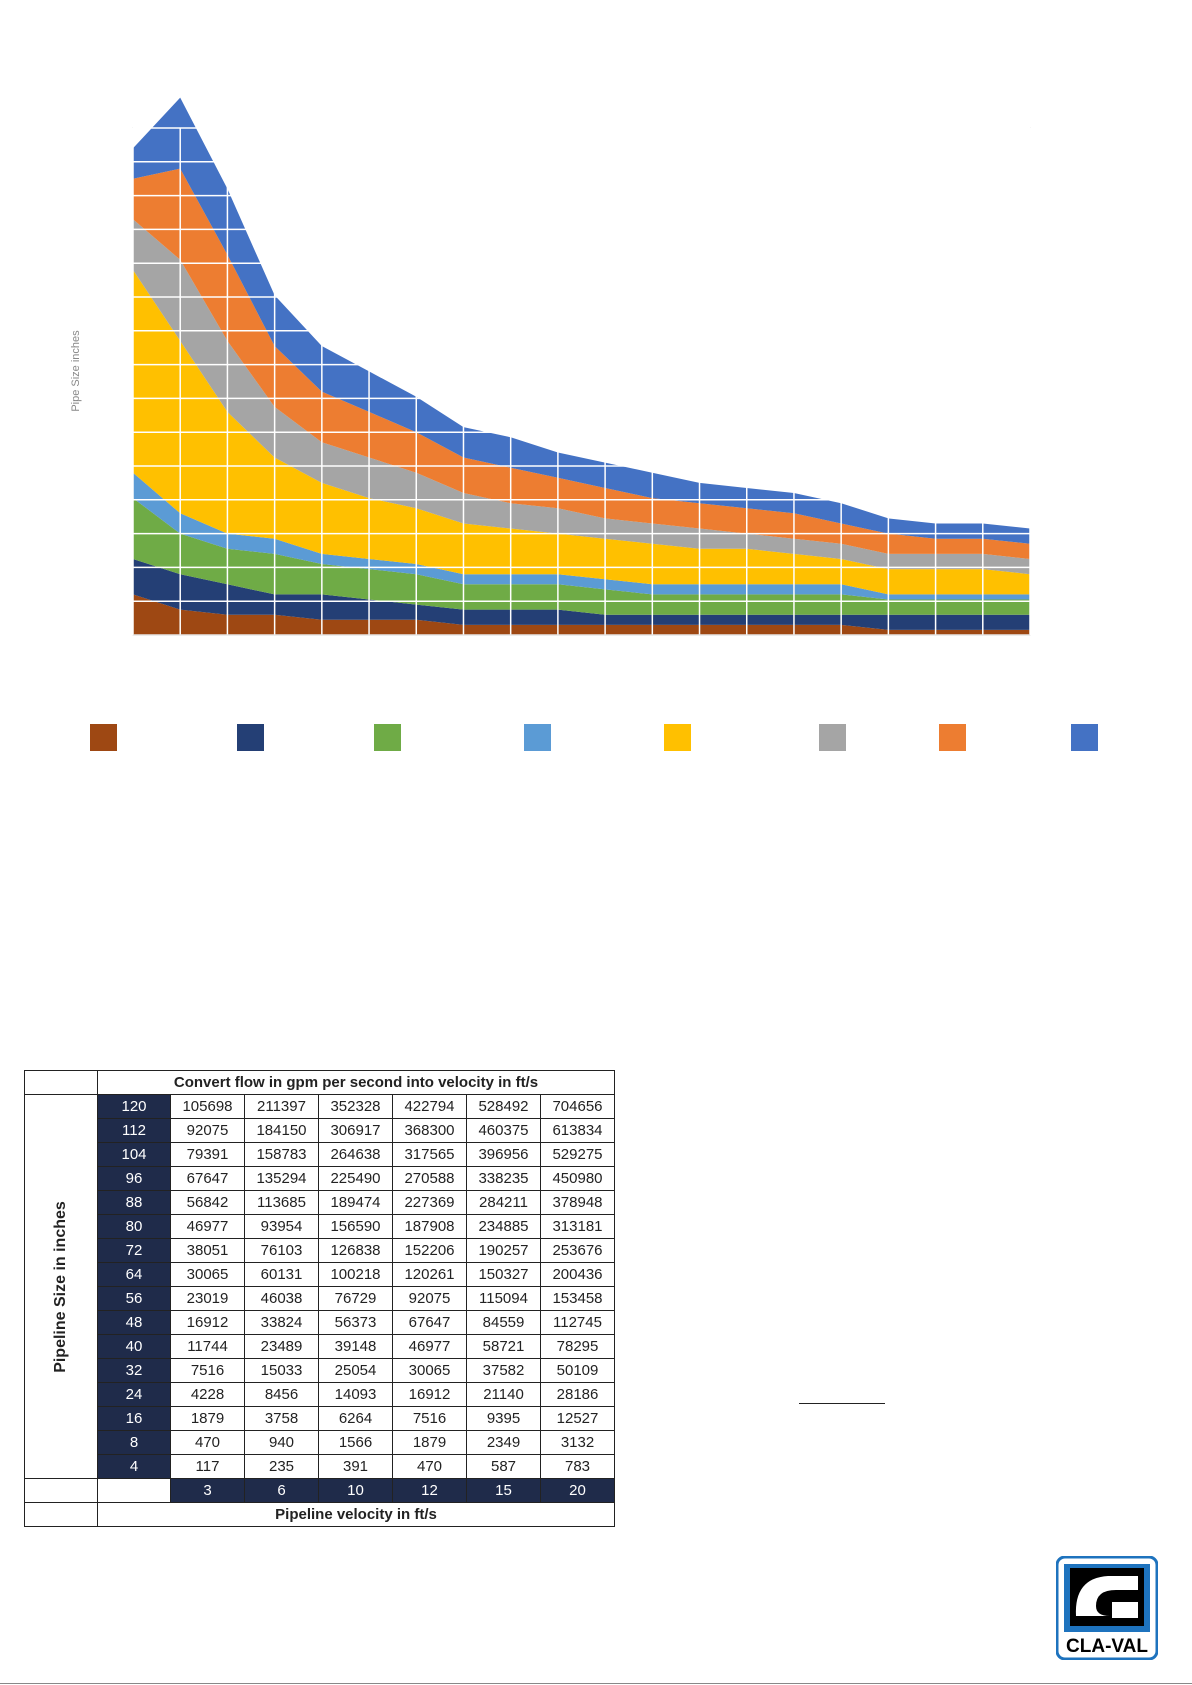 The height and width of the screenshot is (1685, 1192). Describe the element at coordinates (503, 1250) in the screenshot. I see `flow-value-cell: 190257` at that location.